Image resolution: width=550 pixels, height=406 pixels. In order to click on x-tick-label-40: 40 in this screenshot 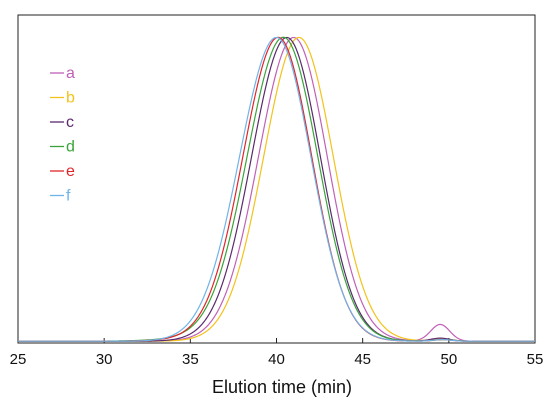, I will do `click(276, 359)`.